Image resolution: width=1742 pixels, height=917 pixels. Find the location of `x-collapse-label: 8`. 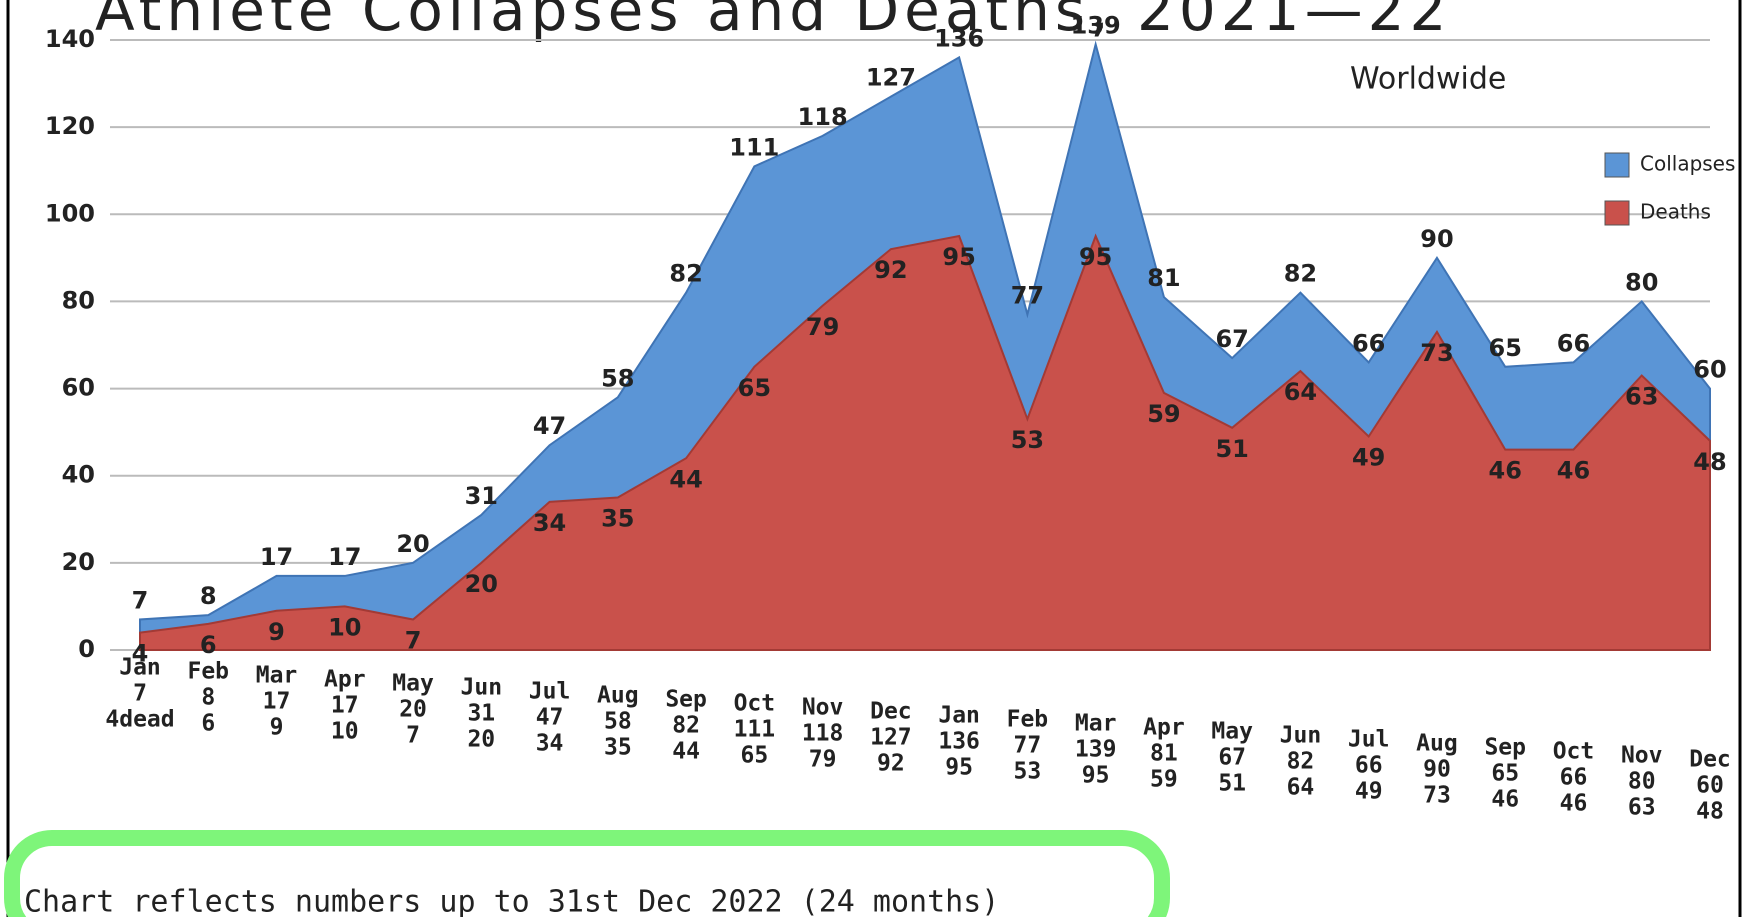

x-collapse-label: 8 is located at coordinates (208, 698).